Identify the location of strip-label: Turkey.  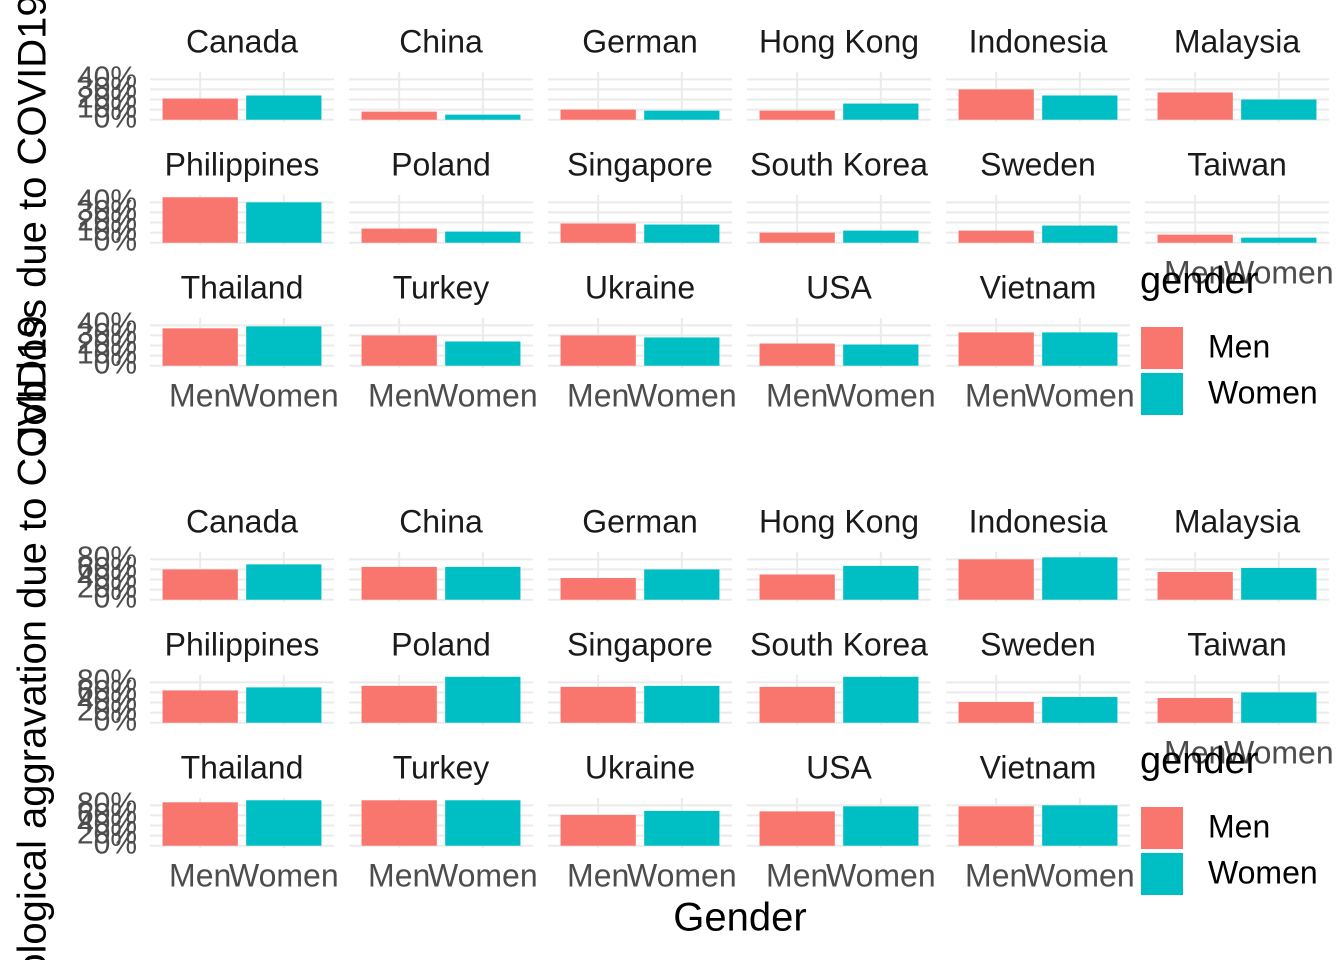
(441, 767).